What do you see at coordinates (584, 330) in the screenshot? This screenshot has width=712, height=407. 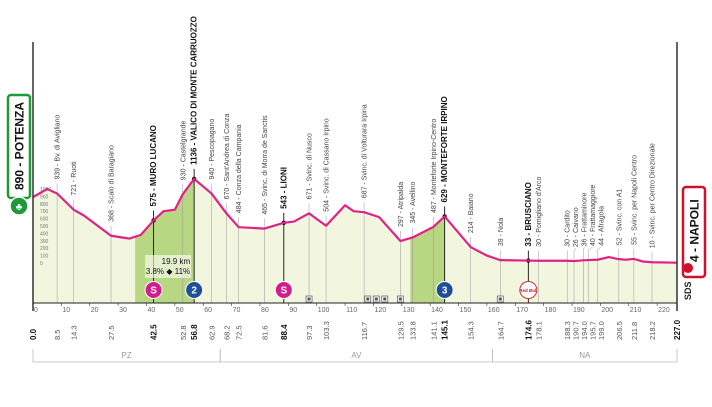 I see `waypoint-km-label: 194.0` at bounding box center [584, 330].